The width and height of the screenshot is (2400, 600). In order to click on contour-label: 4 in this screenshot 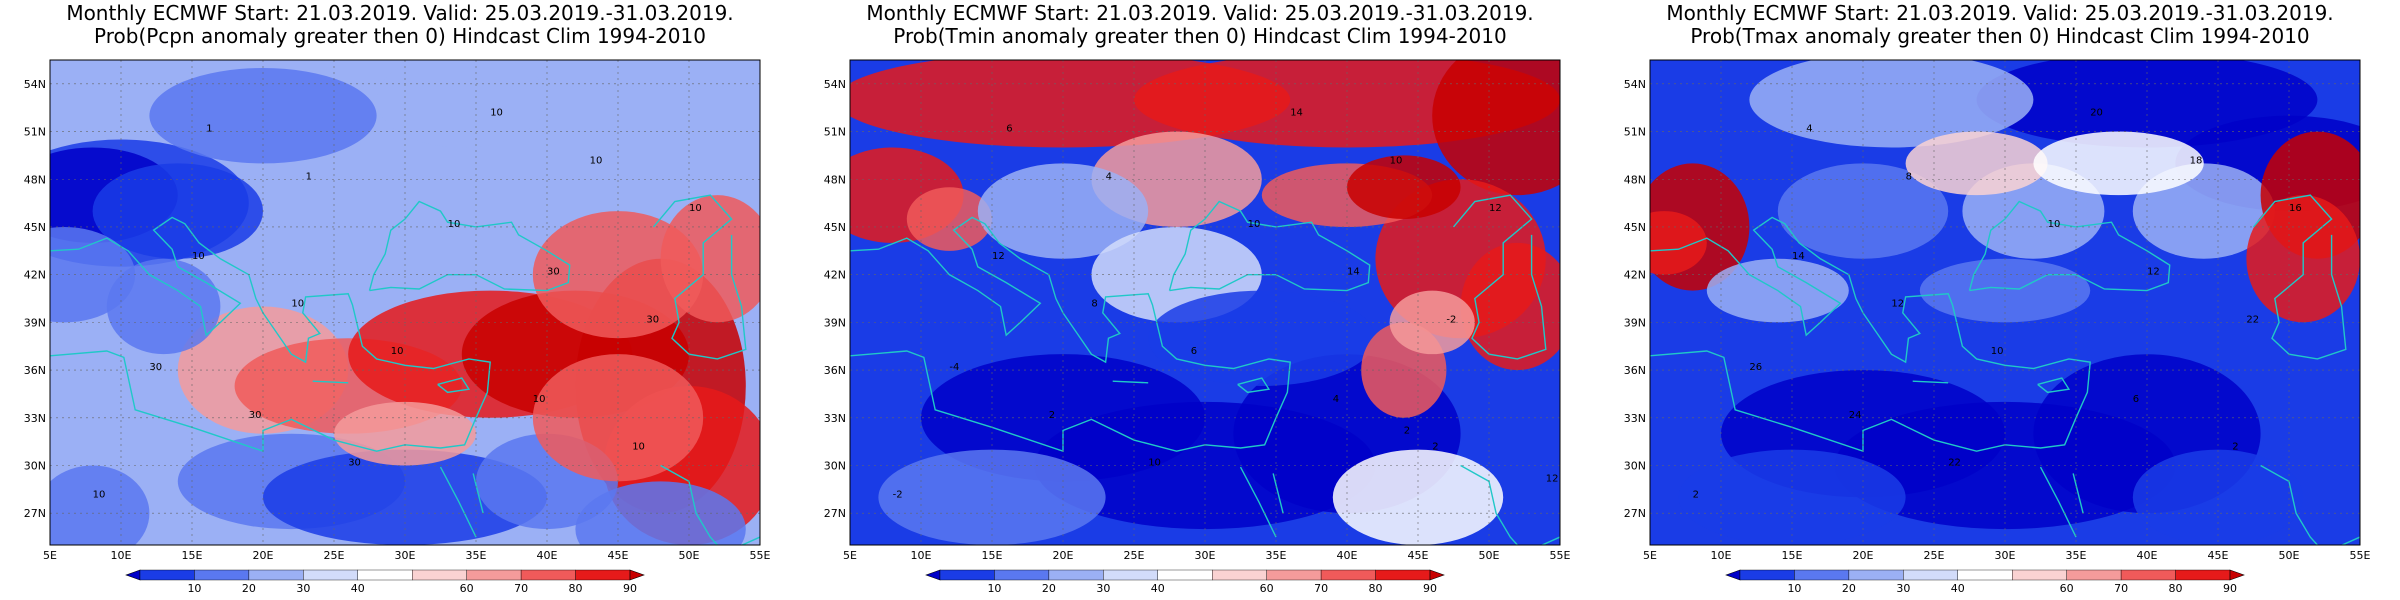, I will do `click(1809, 129)`.